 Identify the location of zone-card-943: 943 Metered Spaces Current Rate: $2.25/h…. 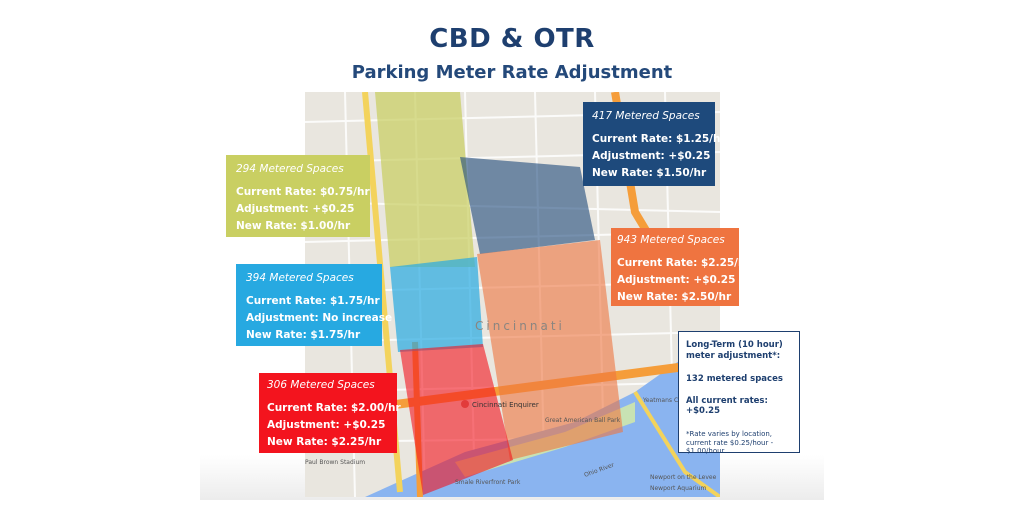
(681, 267).